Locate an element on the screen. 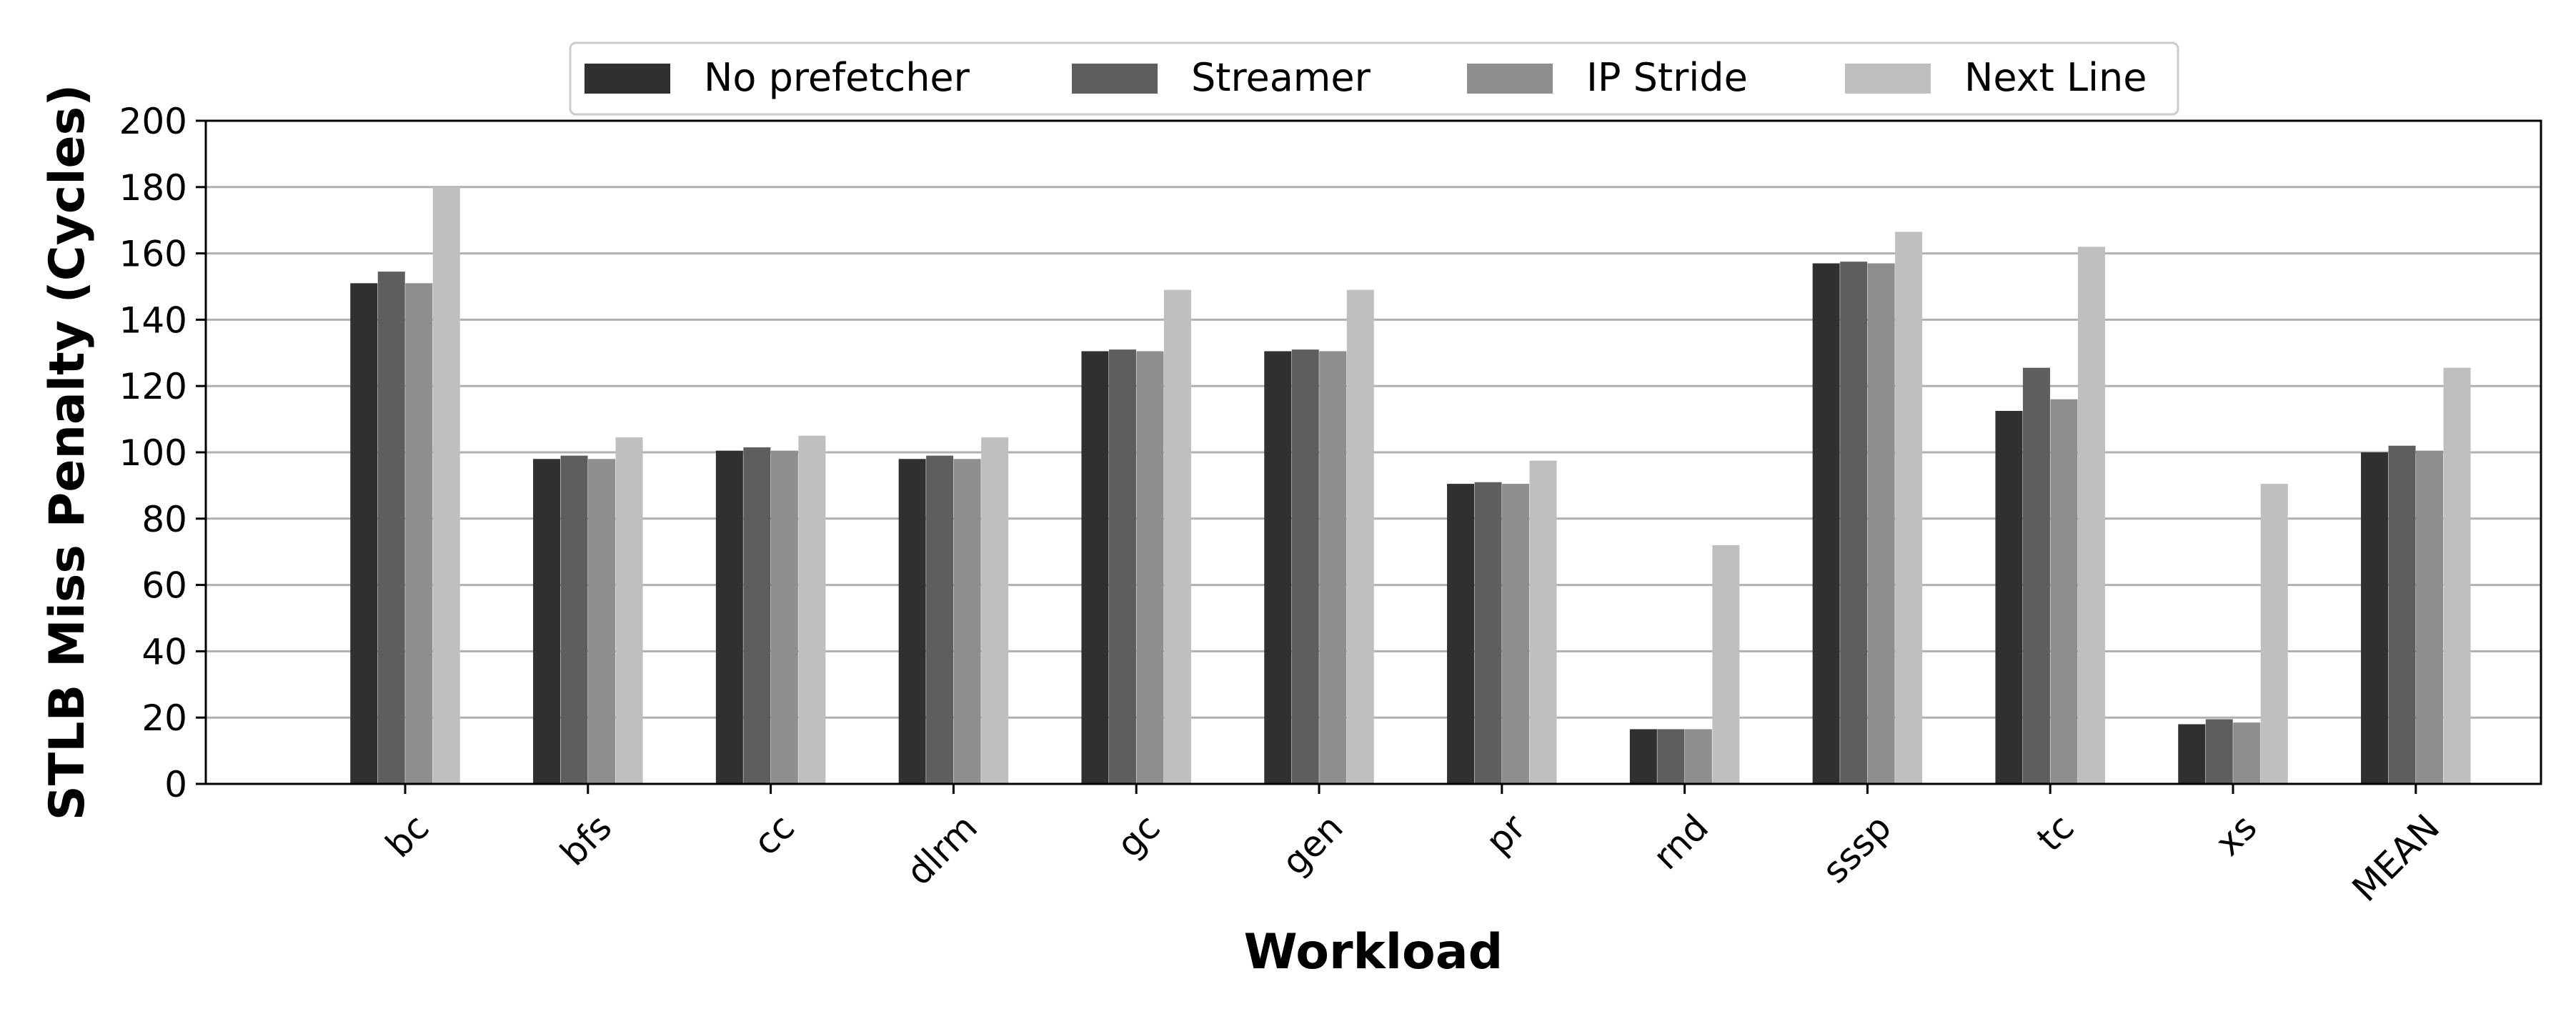 This screenshot has width=2576, height=1024. y-tick-label: 120 is located at coordinates (153, 386).